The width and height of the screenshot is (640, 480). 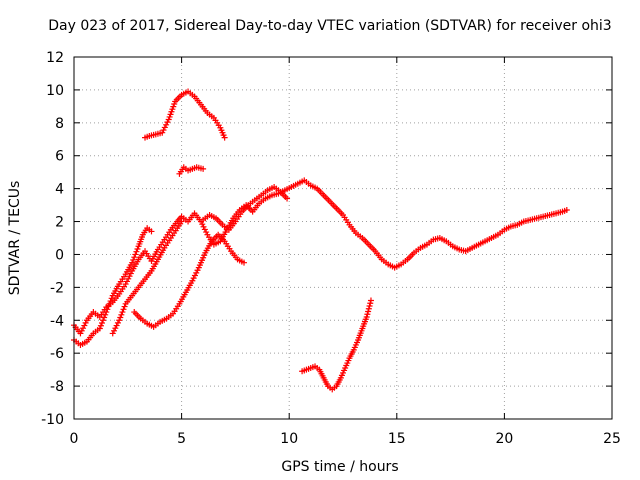 What do you see at coordinates (181, 439) in the screenshot?
I see `x-tick-label: 5` at bounding box center [181, 439].